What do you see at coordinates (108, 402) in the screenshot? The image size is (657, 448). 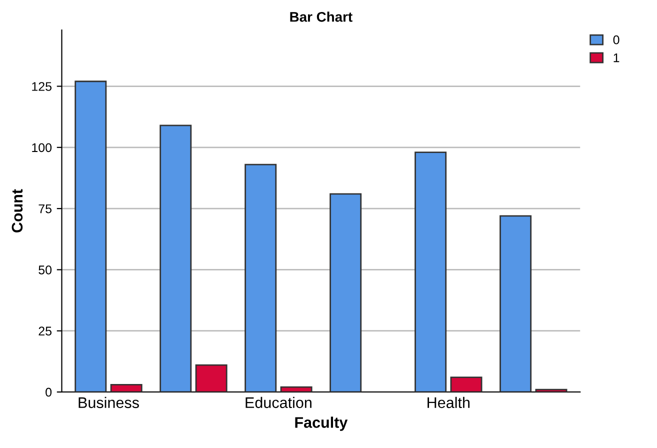 I see `x-tick-label: Business` at bounding box center [108, 402].